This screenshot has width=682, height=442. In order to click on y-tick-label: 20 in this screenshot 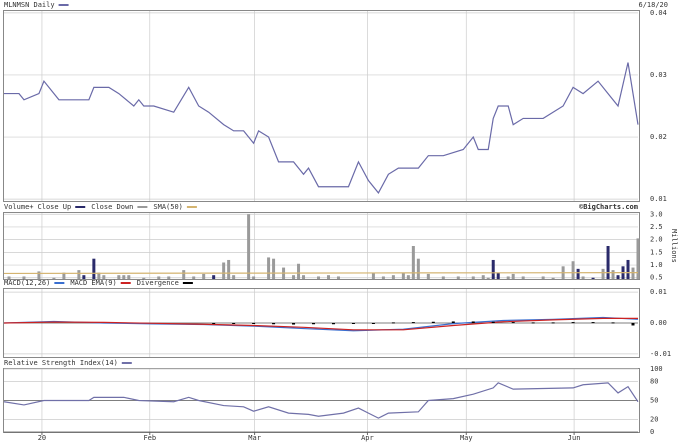, I will do `click(654, 419)`.